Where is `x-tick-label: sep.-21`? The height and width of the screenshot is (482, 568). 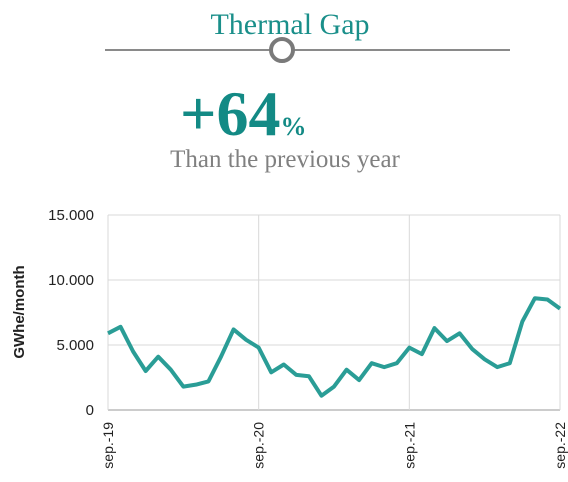
x-tick-label: sep.-21 is located at coordinates (409, 445).